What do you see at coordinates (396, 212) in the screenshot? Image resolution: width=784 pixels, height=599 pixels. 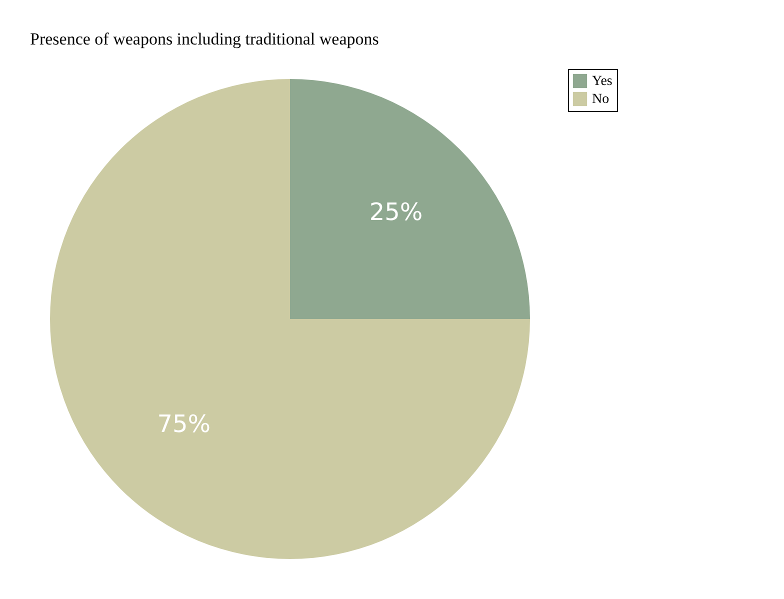 I see `data-label: 25%` at bounding box center [396, 212].